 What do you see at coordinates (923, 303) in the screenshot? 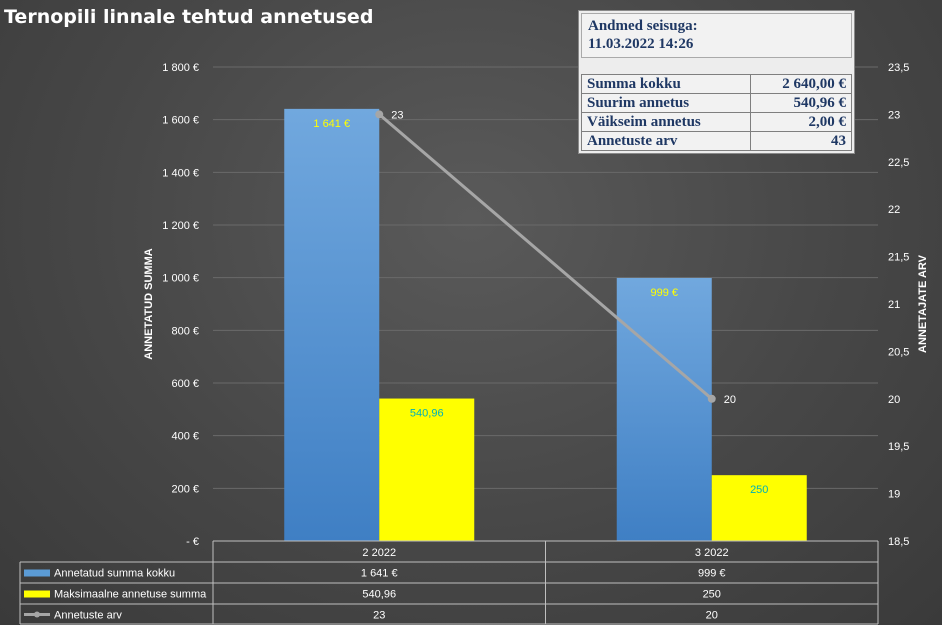
I see `y2-axis-title: ANNETAJATE ARV` at bounding box center [923, 303].